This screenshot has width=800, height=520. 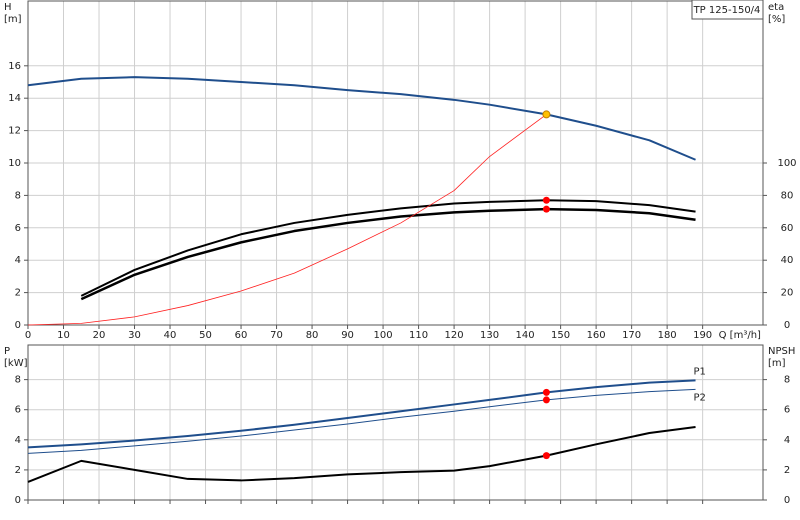 What do you see at coordinates (14, 163) in the screenshot?
I see `y-tick-label: 10` at bounding box center [14, 163].